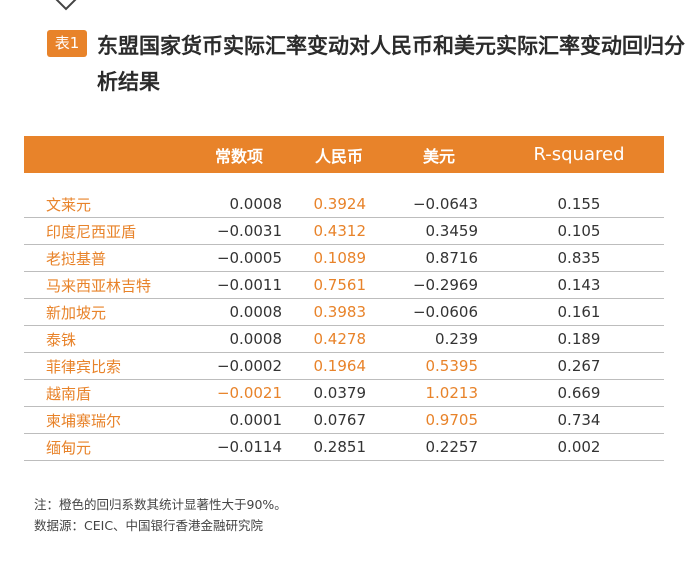  I want to click on usd-coefficient: −0.0606, so click(439, 312).